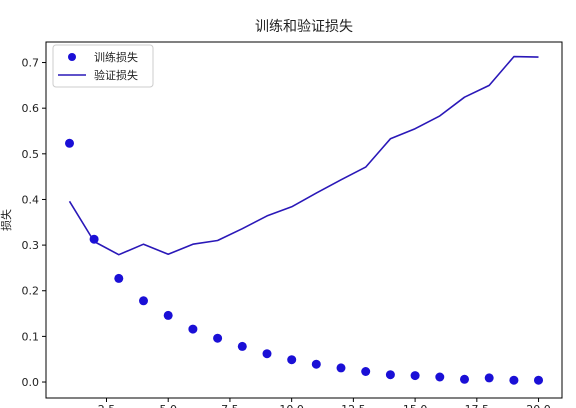 The width and height of the screenshot is (576, 408). What do you see at coordinates (477, 405) in the screenshot?
I see `x-tick-label: 17.5` at bounding box center [477, 405].